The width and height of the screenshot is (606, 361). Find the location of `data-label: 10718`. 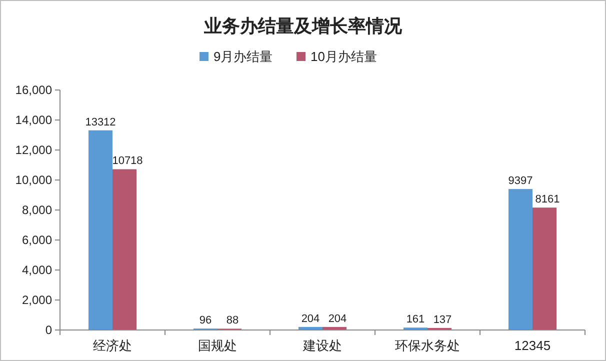

data-label: 10718 is located at coordinates (127, 161).